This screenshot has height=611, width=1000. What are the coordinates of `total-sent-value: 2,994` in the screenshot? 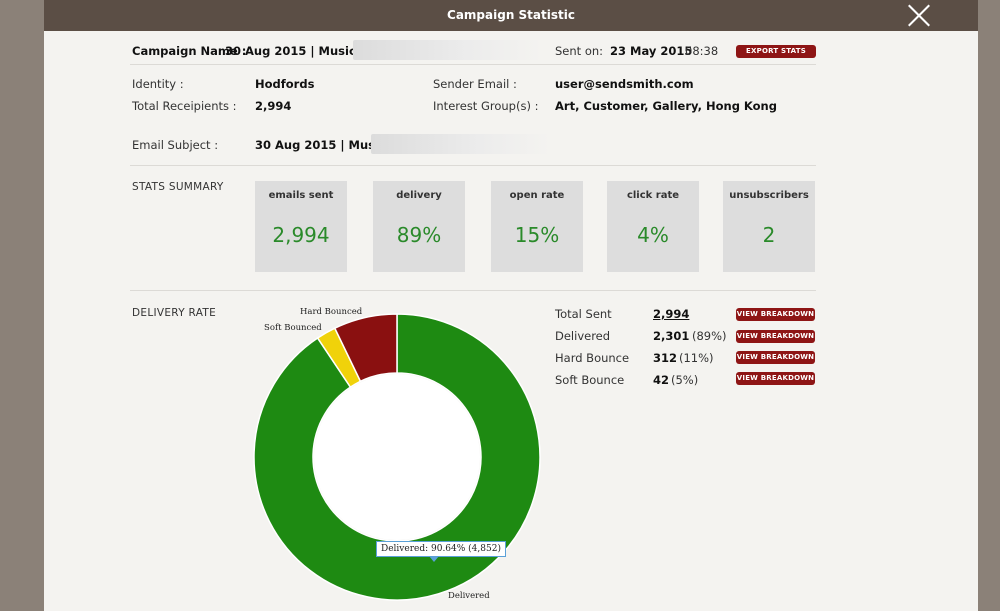 It's located at (671, 314).